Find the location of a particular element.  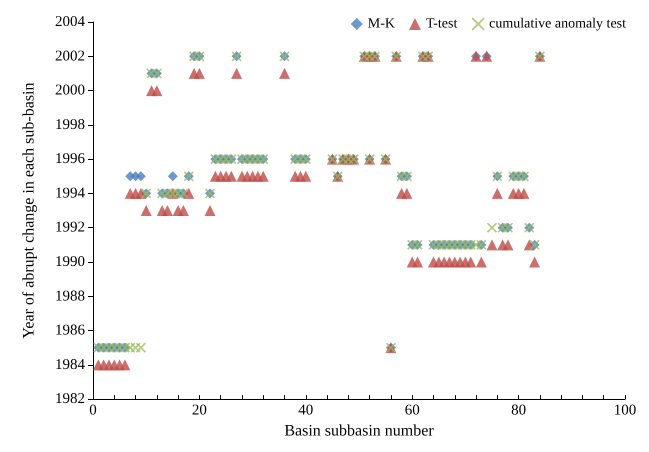

x-tick-label: 0 is located at coordinates (93, 410).